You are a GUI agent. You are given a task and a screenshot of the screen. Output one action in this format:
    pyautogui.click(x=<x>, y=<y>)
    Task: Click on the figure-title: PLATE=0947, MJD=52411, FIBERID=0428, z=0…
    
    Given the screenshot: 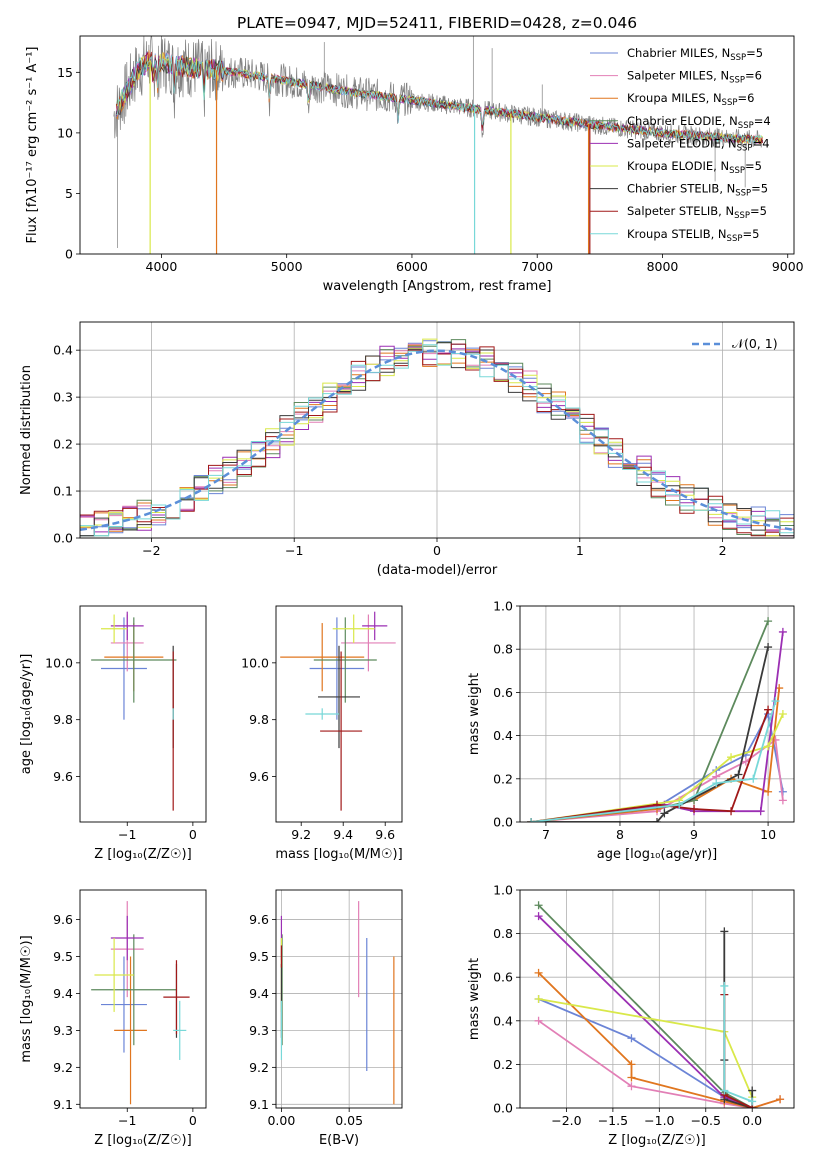 What is the action you would take?
    pyautogui.click(x=437, y=23)
    